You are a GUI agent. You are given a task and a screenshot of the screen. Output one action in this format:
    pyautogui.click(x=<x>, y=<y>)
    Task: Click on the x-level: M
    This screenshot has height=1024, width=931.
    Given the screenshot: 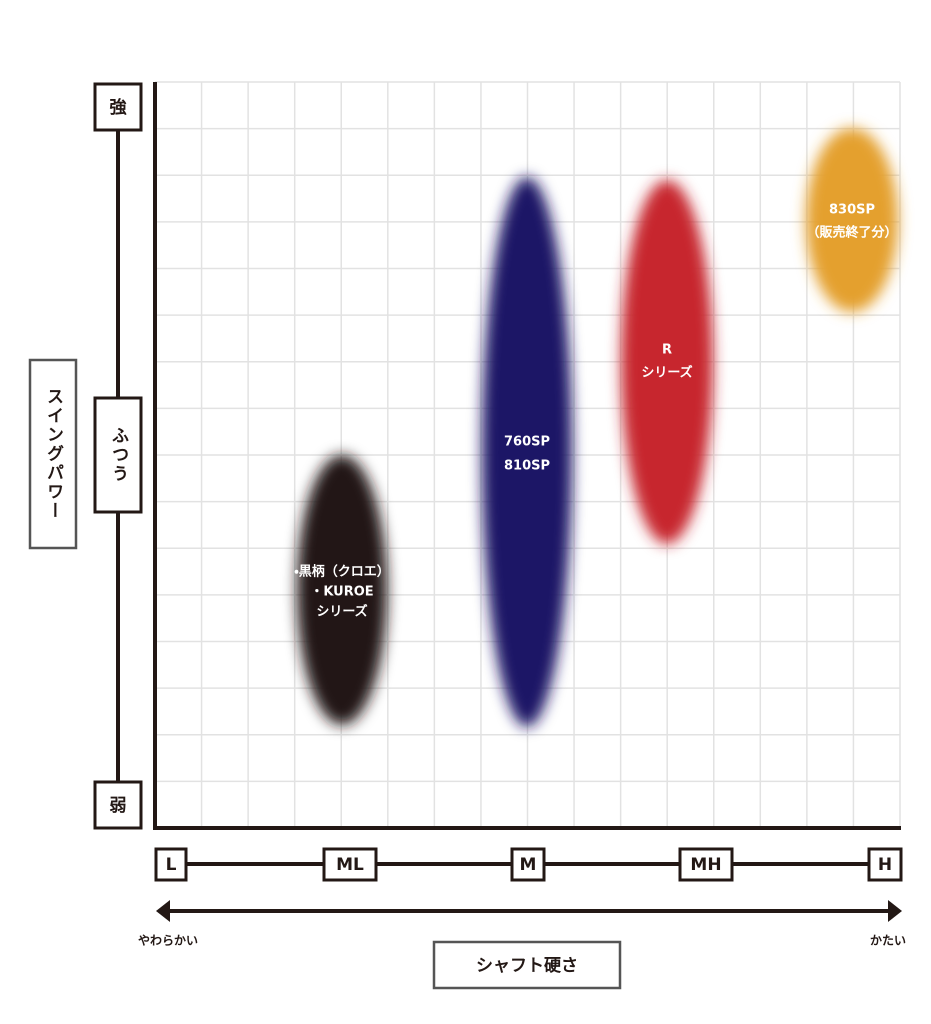 What is the action you would take?
    pyautogui.click(x=528, y=865)
    